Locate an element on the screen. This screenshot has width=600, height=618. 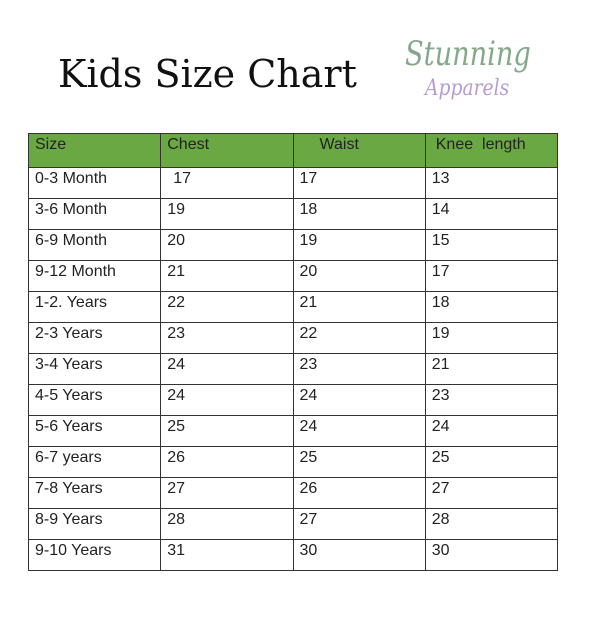
table-row: 6-9 Month 20 19 15 is located at coordinates (293, 245).